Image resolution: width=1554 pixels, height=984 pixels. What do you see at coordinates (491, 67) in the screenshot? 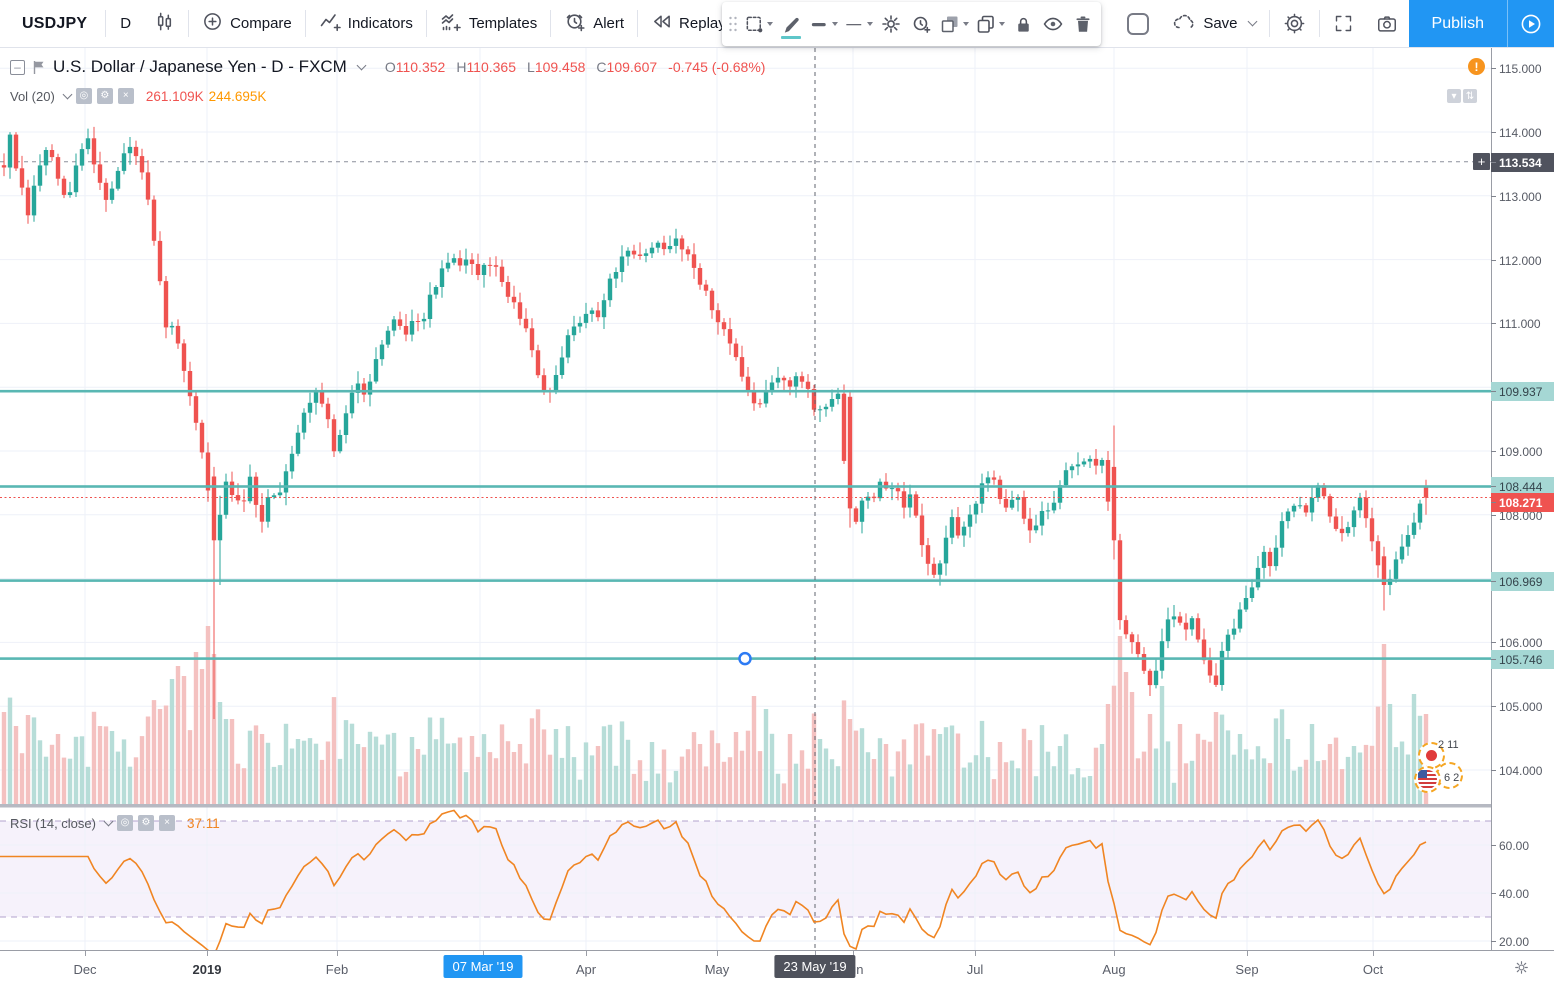
I see `high-value: 110.365` at bounding box center [491, 67].